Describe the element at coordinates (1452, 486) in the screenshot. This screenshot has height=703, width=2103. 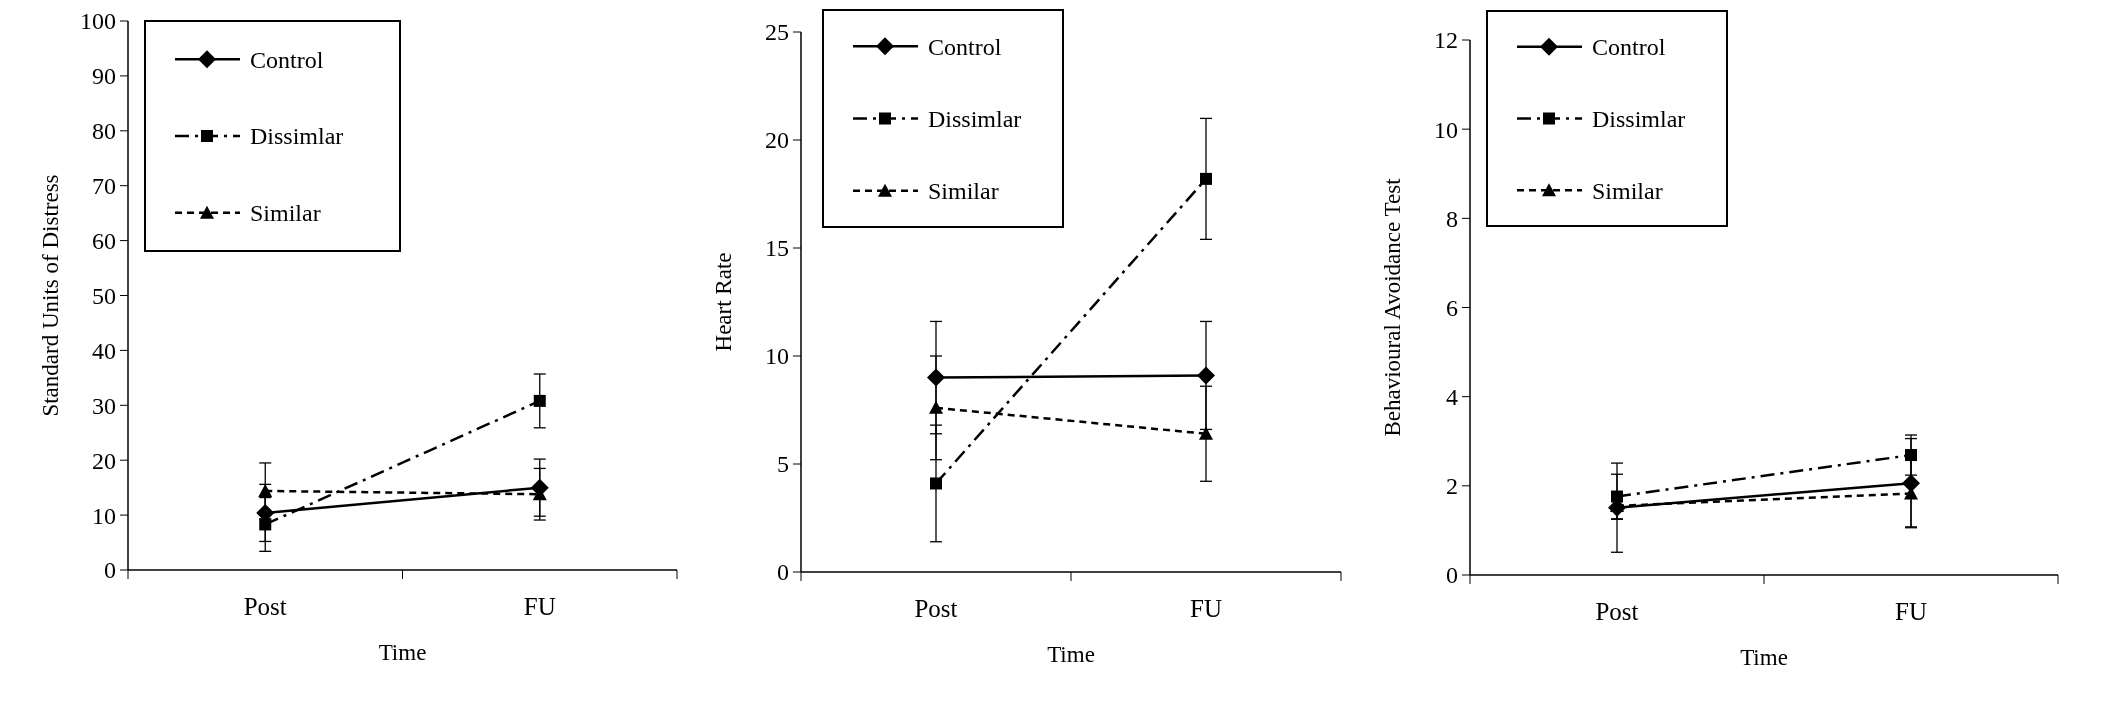
I see `y-tick-label: 2` at that location.